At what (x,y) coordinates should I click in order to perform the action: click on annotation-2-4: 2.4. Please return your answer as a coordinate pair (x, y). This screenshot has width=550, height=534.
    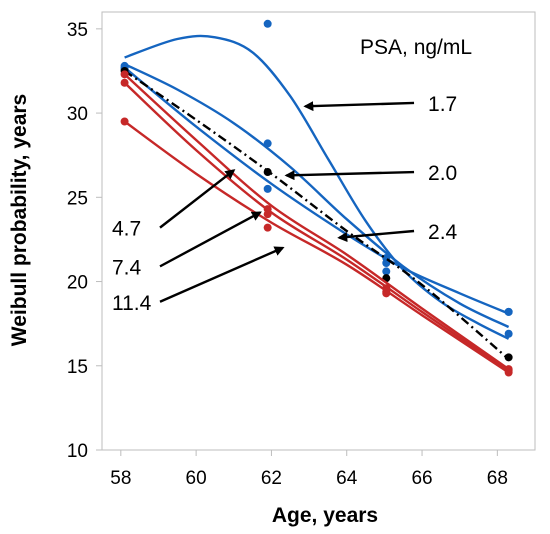
    Looking at the image, I should click on (397, 232).